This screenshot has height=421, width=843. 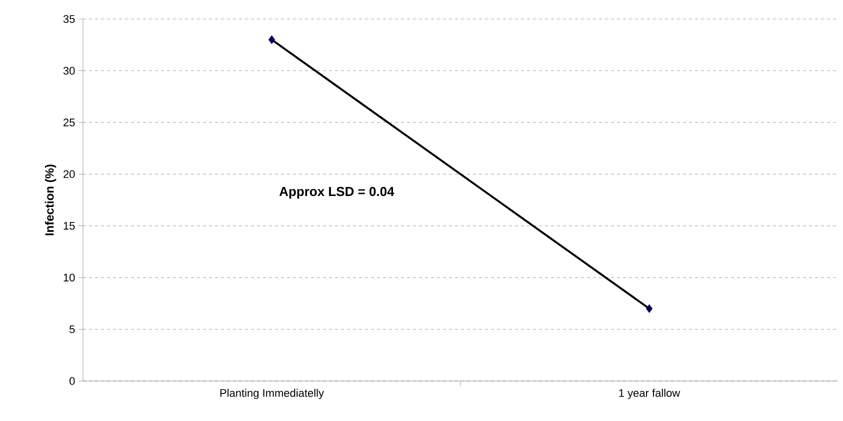 What do you see at coordinates (72, 381) in the screenshot?
I see `y-tick-label: 0` at bounding box center [72, 381].